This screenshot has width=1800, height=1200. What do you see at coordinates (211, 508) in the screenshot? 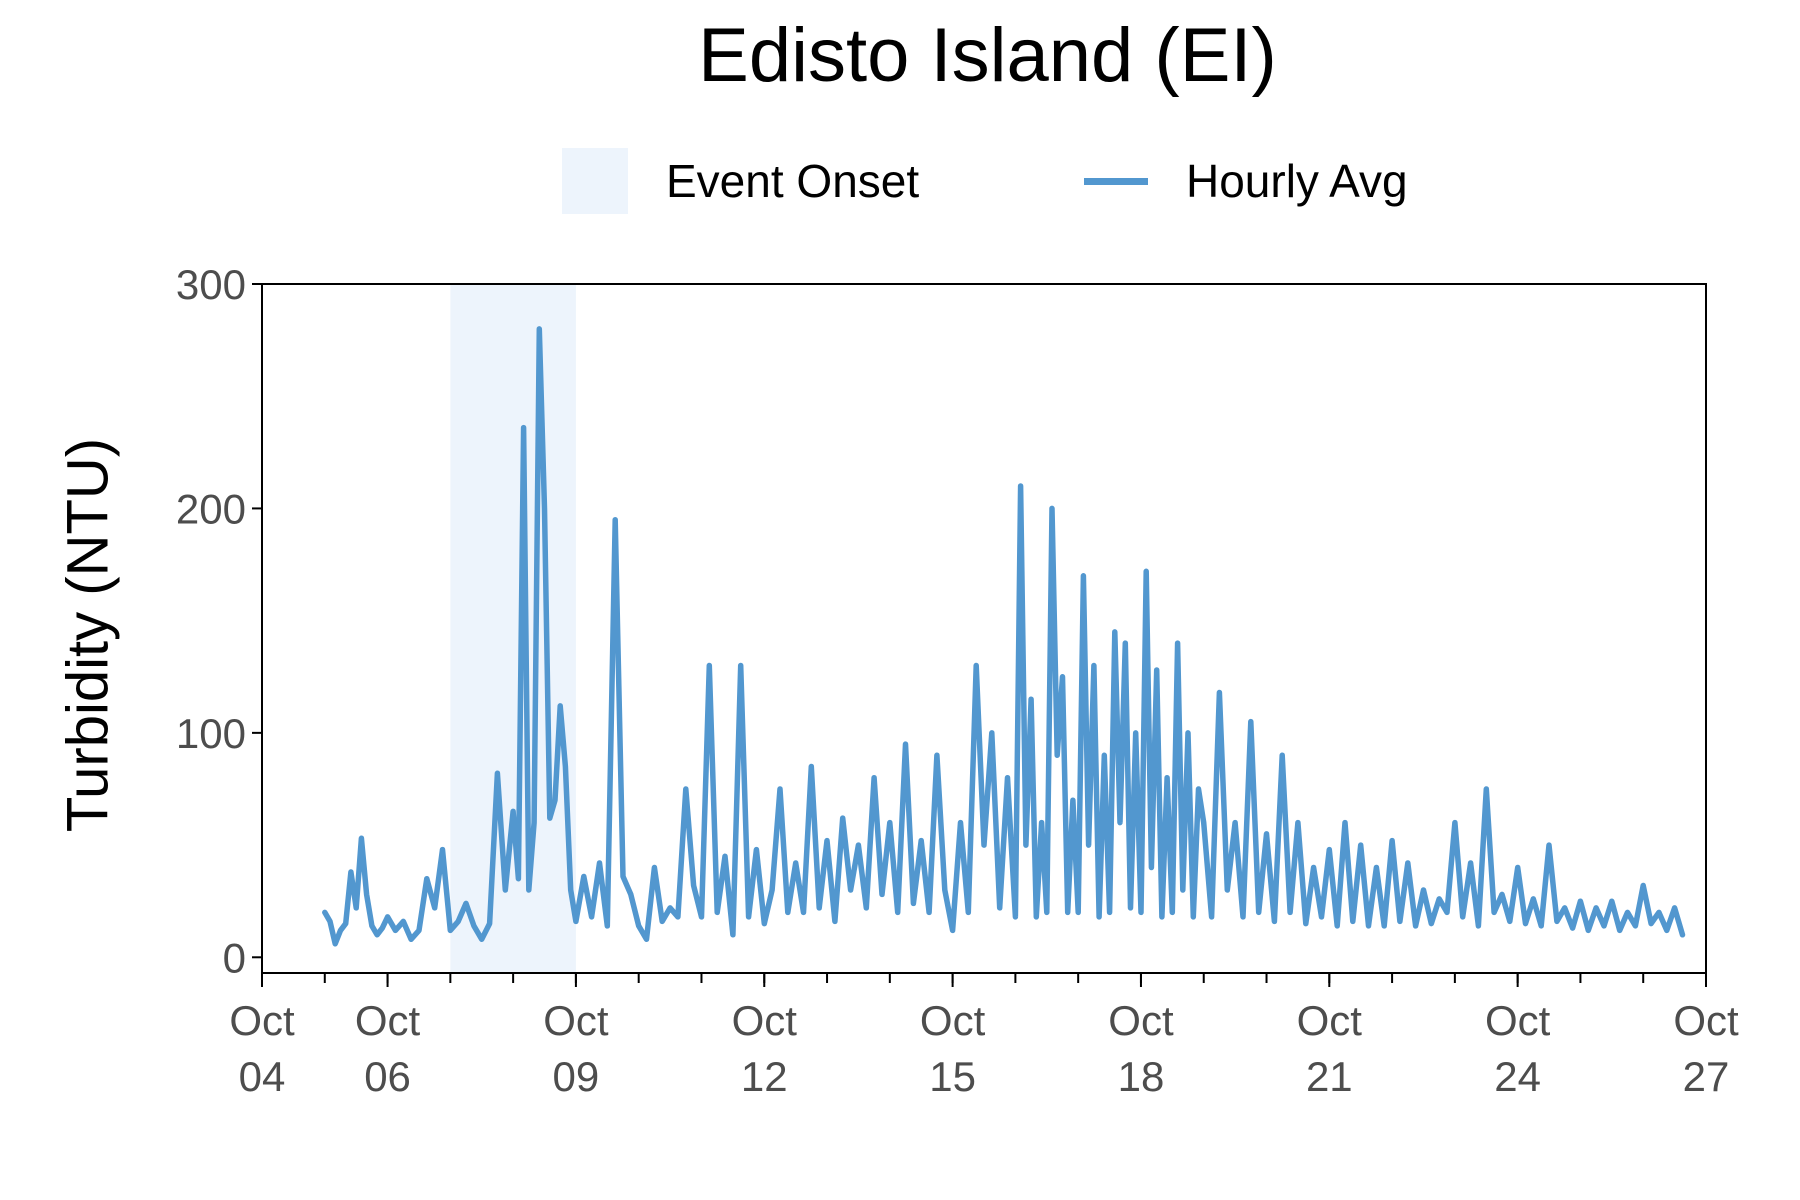
I see `y-tick-label: 200` at bounding box center [211, 508].